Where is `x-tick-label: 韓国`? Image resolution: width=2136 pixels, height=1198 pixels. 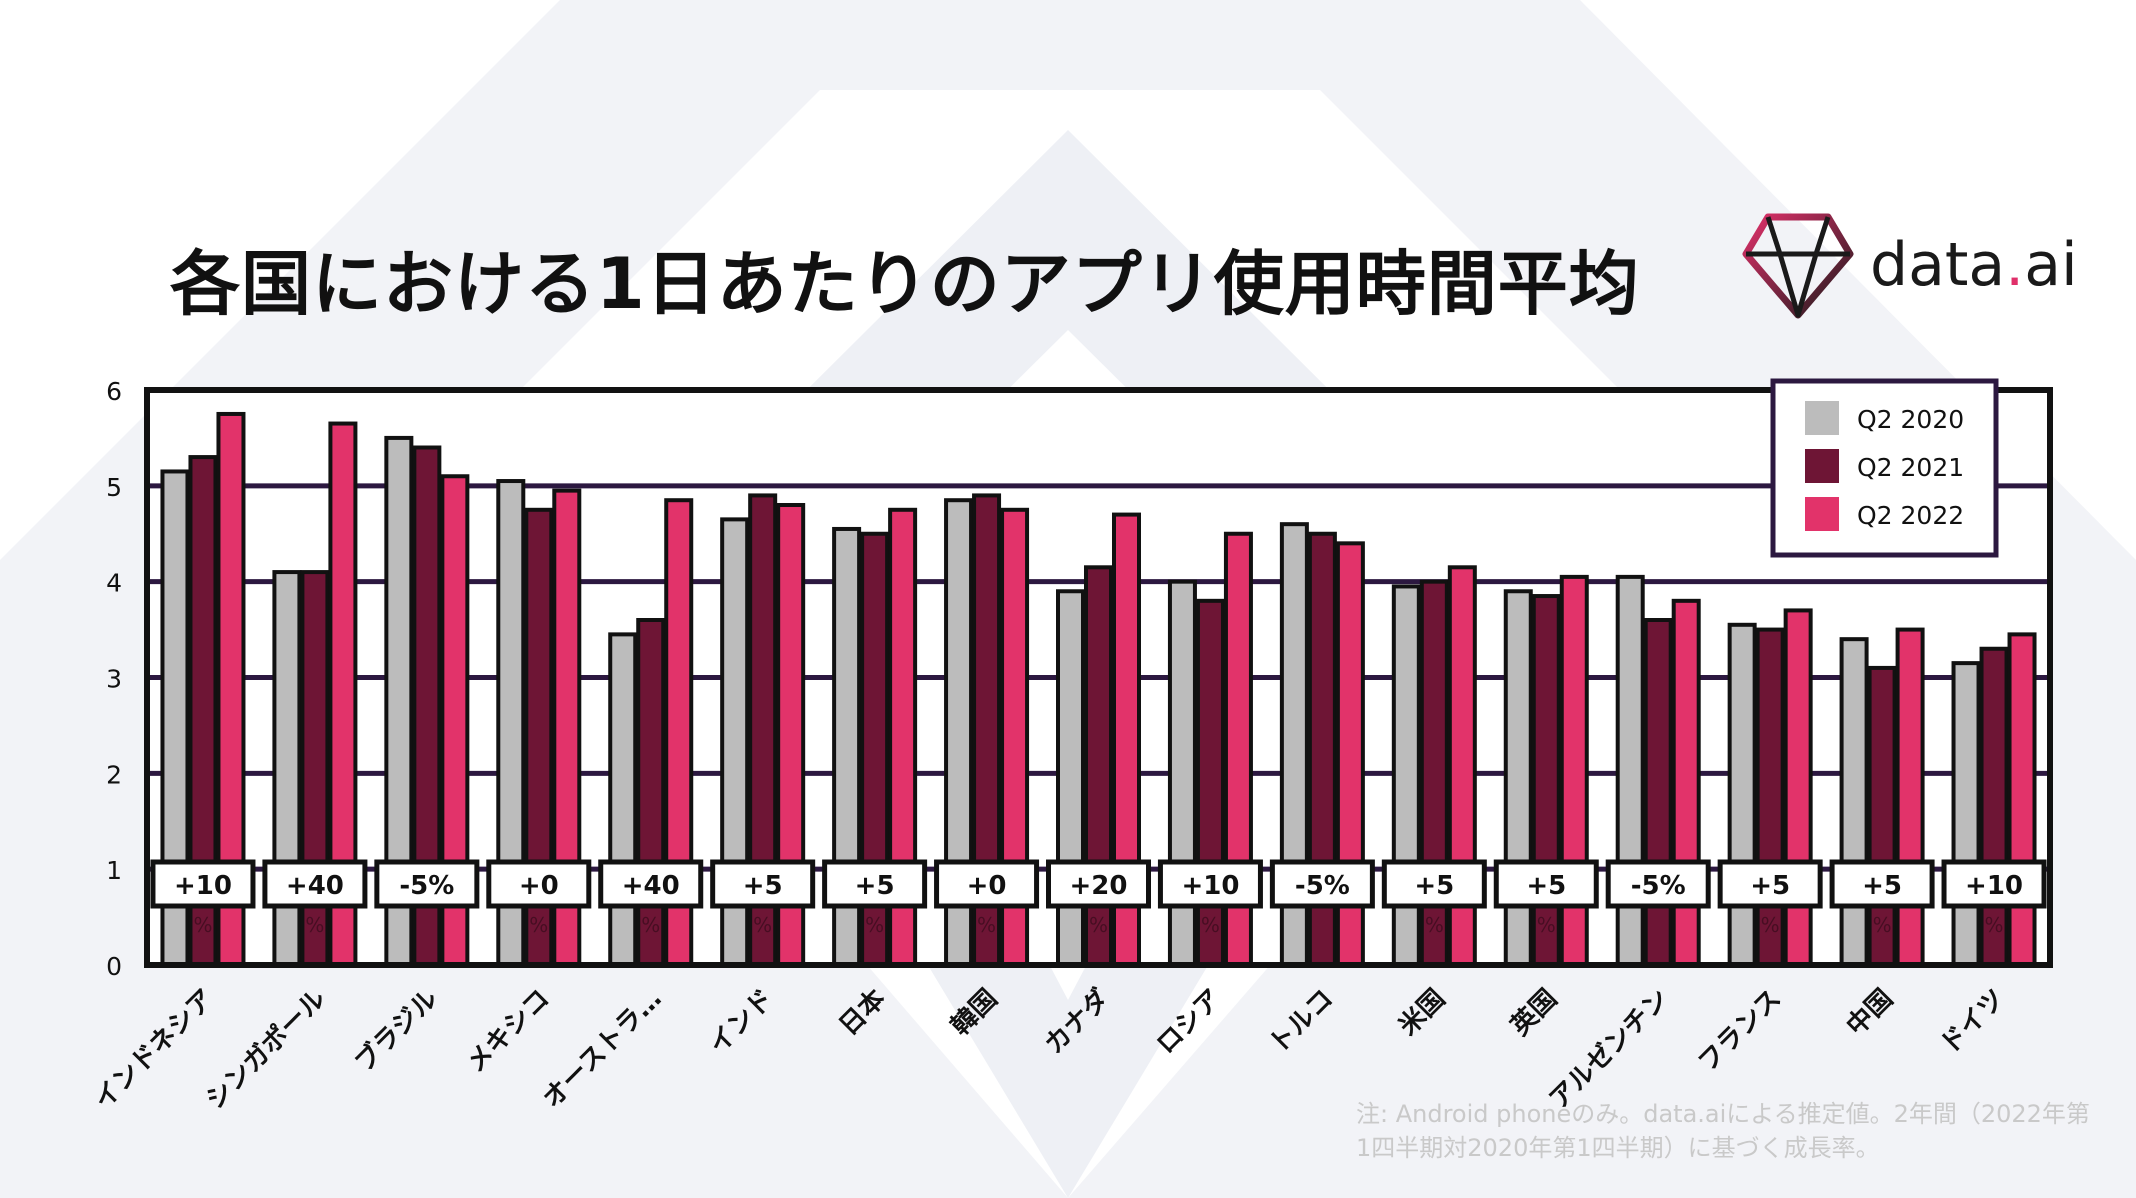 x-tick-label: 韓国 is located at coordinates (975, 1013).